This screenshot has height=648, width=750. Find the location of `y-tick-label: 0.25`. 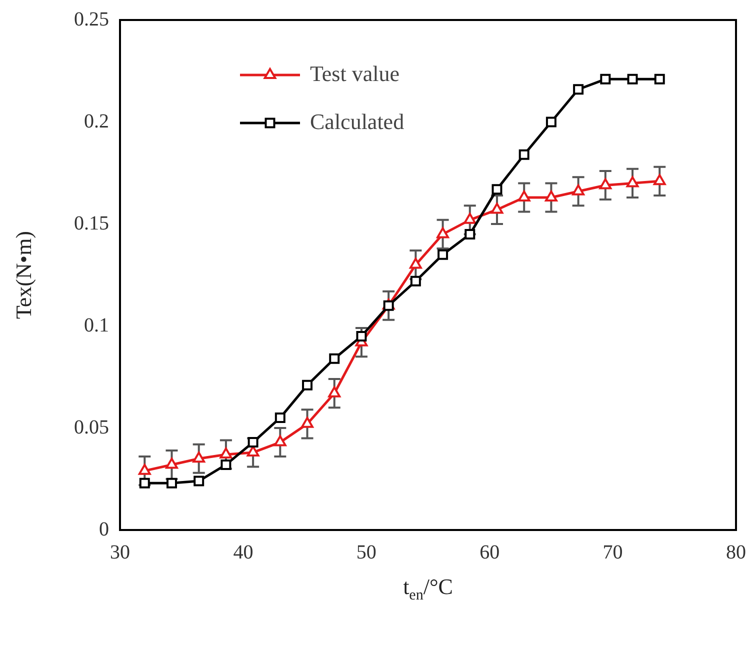

y-tick-label: 0.25 is located at coordinates (91, 19).